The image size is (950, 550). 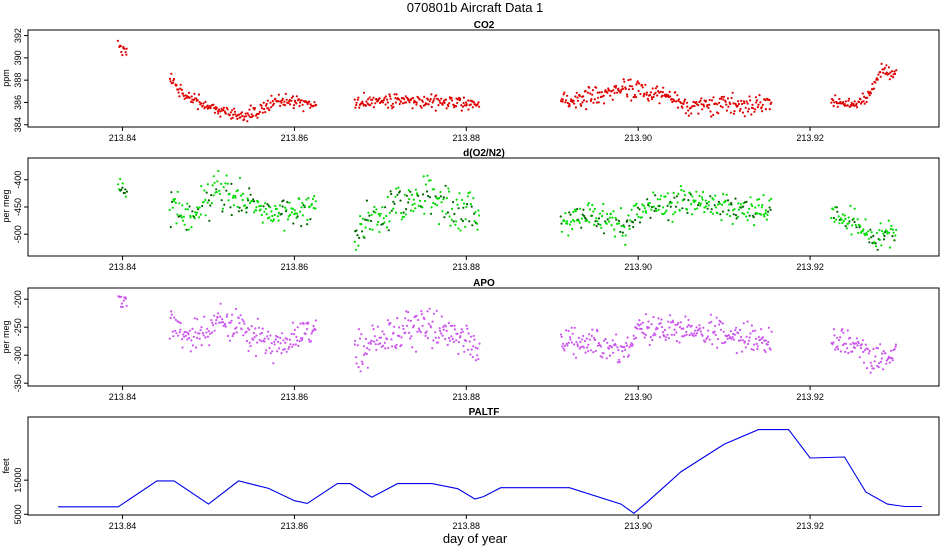 What do you see at coordinates (123, 526) in the screenshot?
I see `paltf-xtick-label: 213.84` at bounding box center [123, 526].